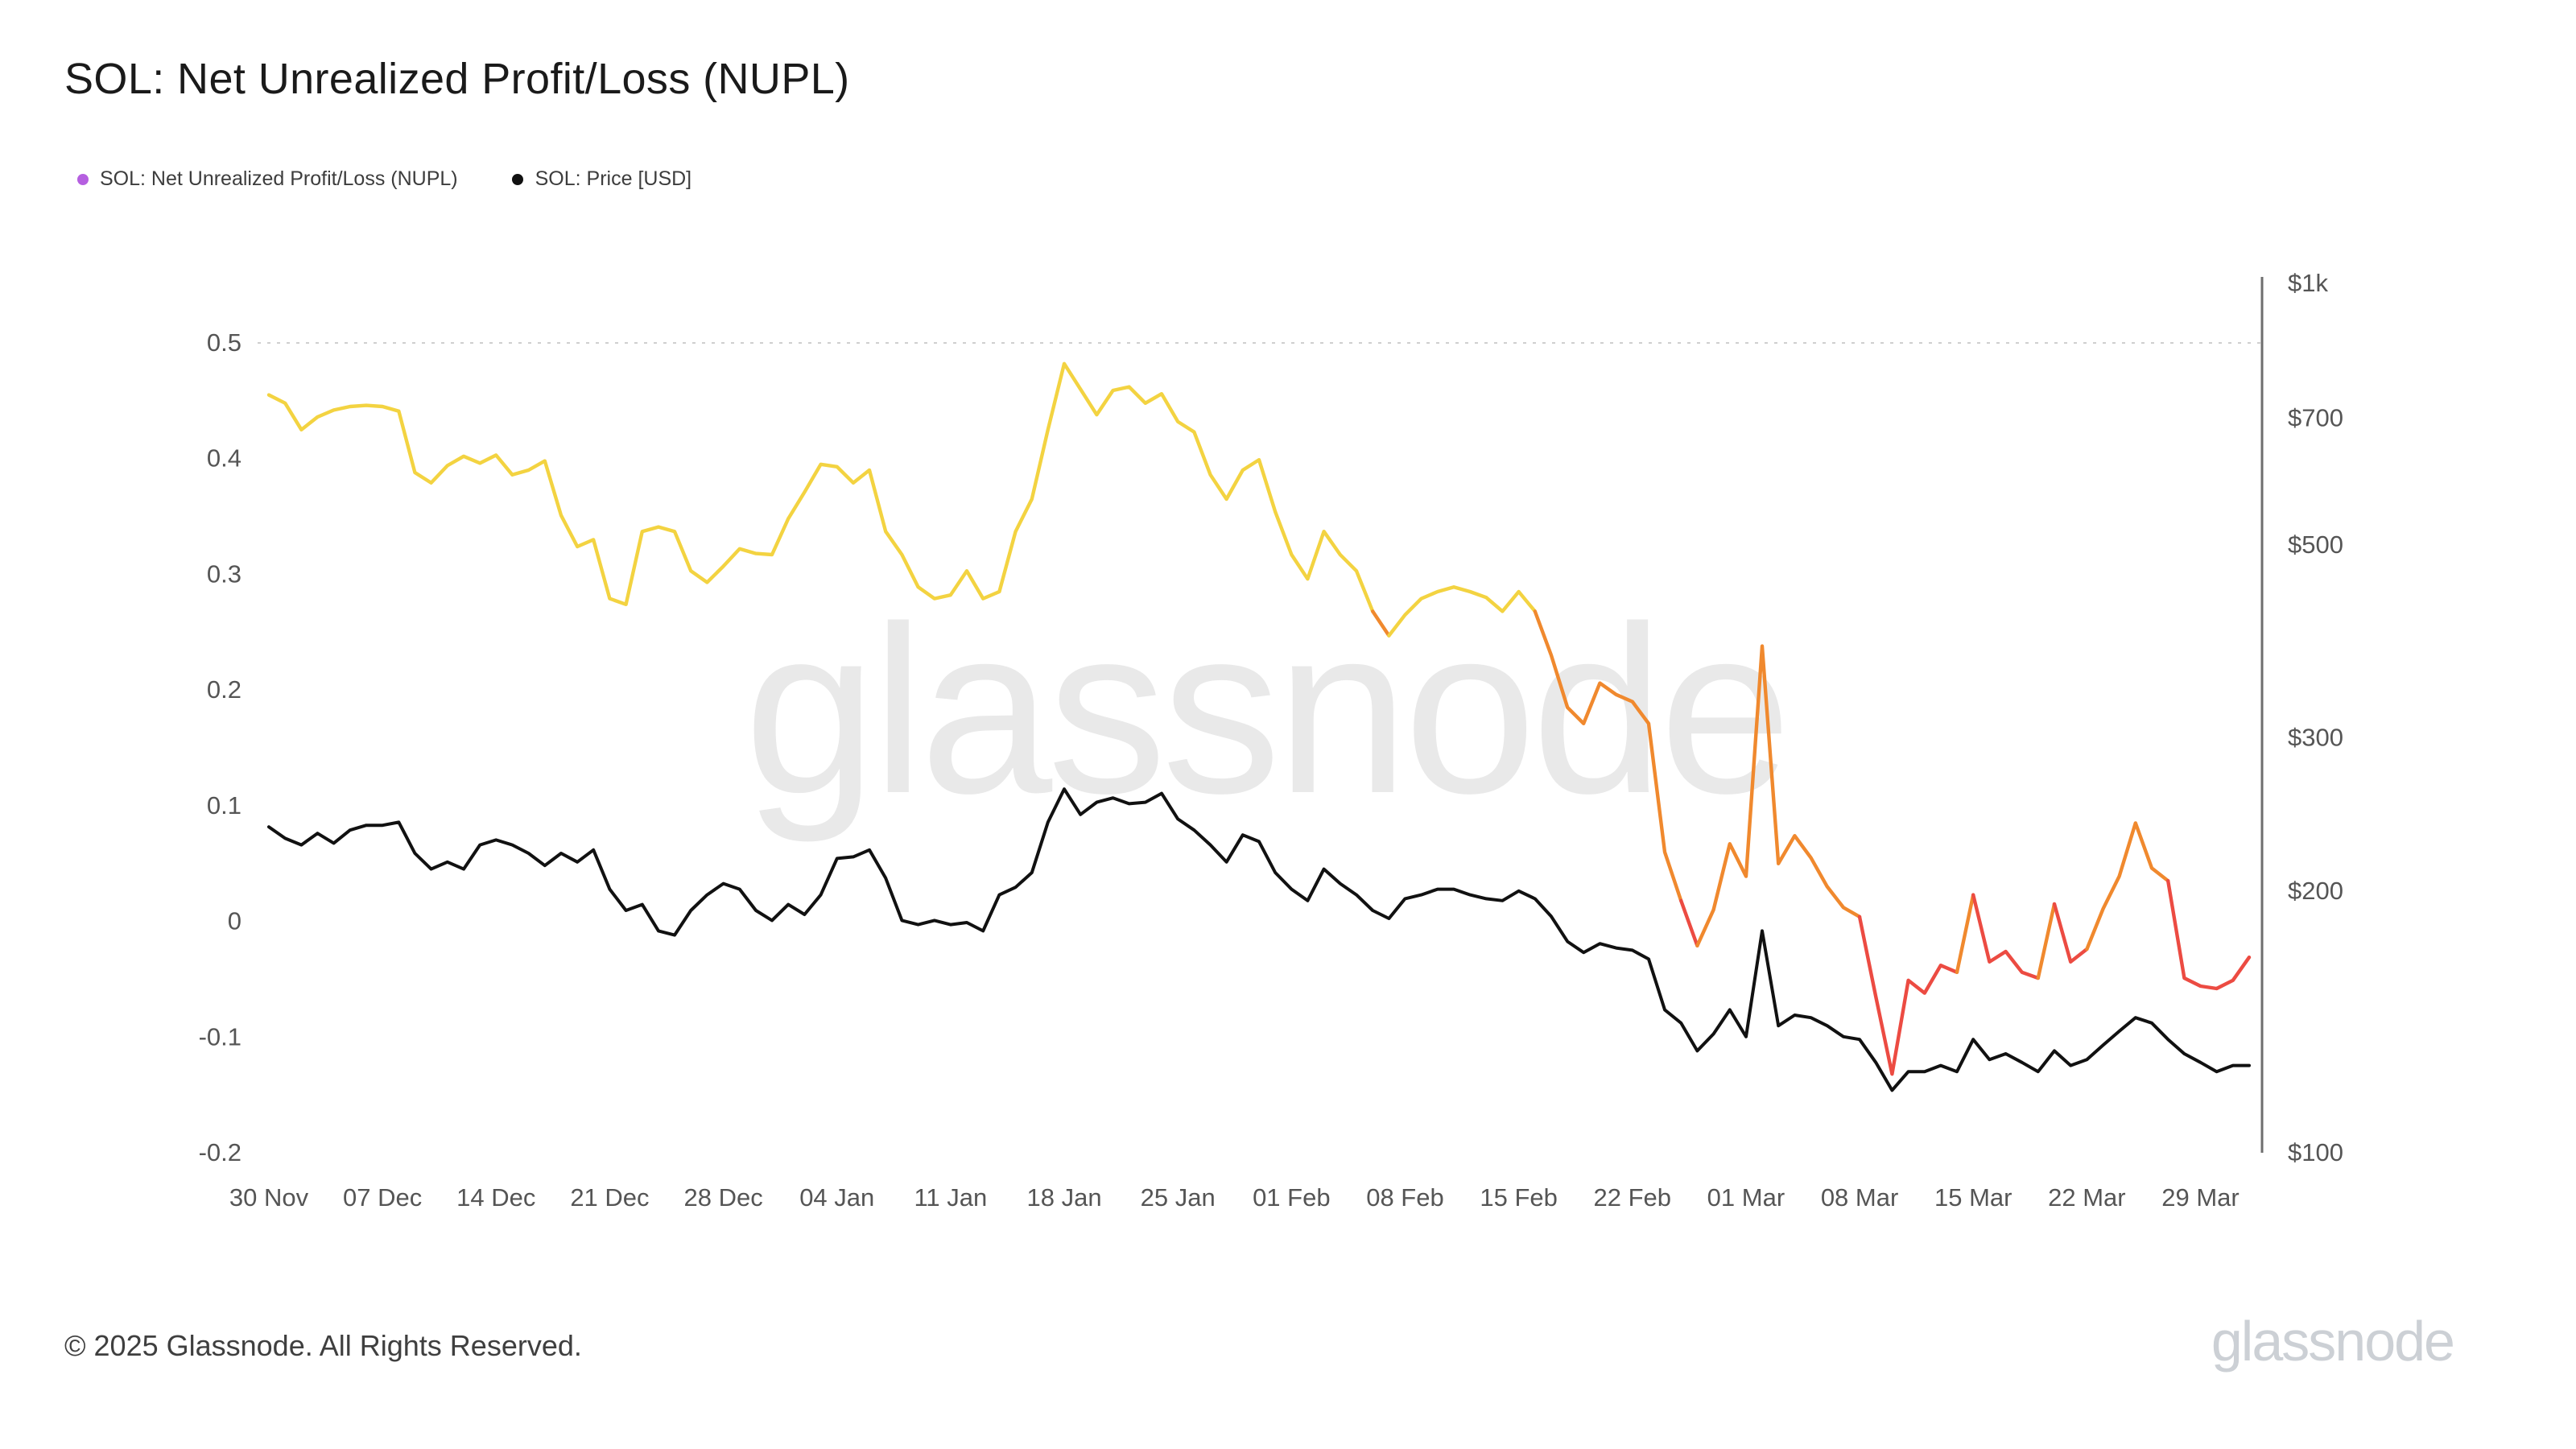  I want to click on left-axis-label: 0.2, so click(224, 689).